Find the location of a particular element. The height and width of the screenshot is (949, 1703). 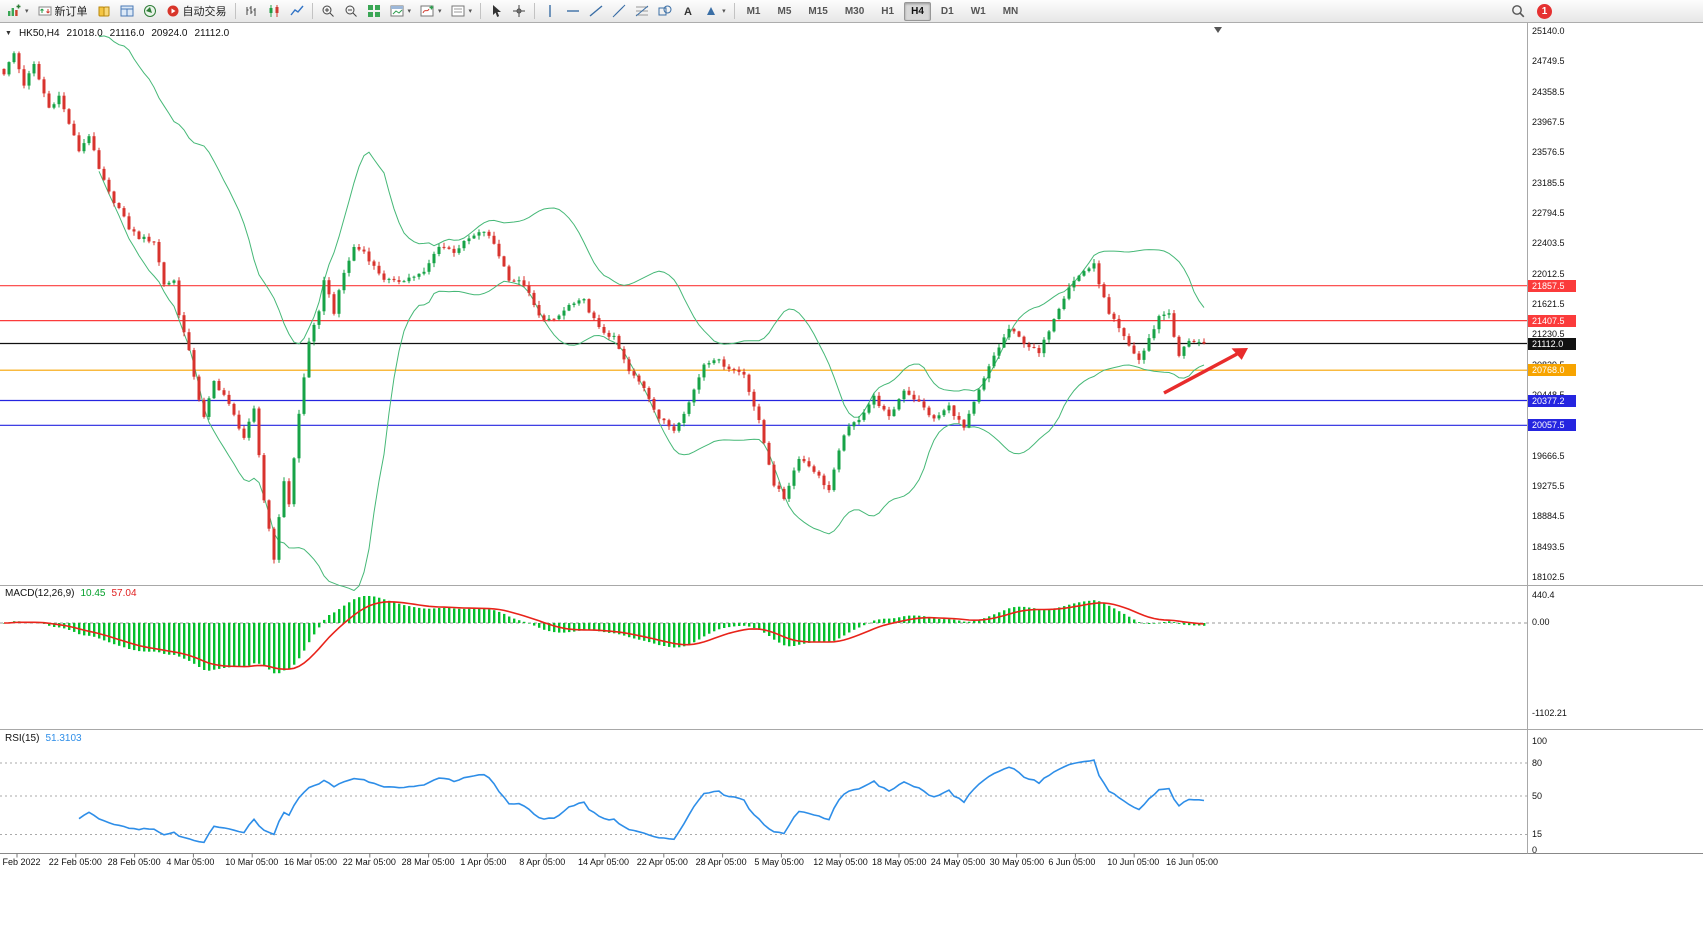

text-icon: A is located at coordinates (688, 12).